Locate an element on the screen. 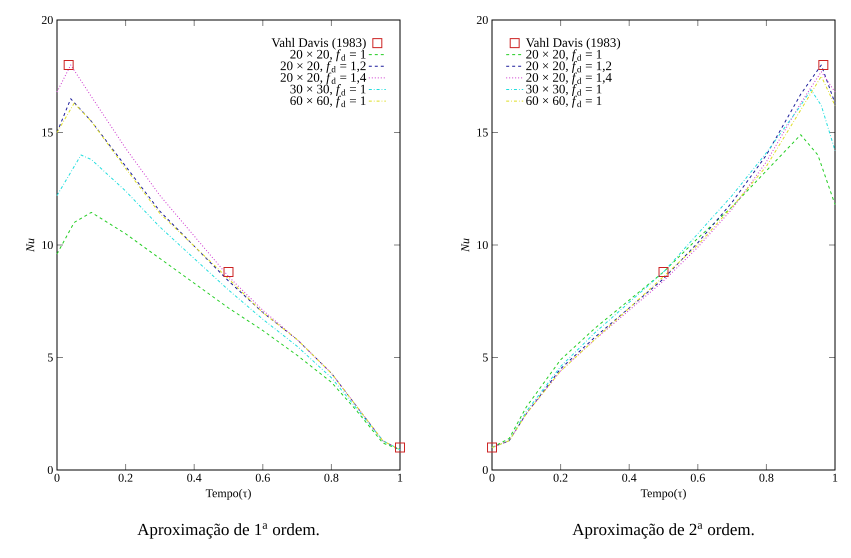  text: Aproximação de 2$^{a}$ ordem. is located at coordinates (663, 531).